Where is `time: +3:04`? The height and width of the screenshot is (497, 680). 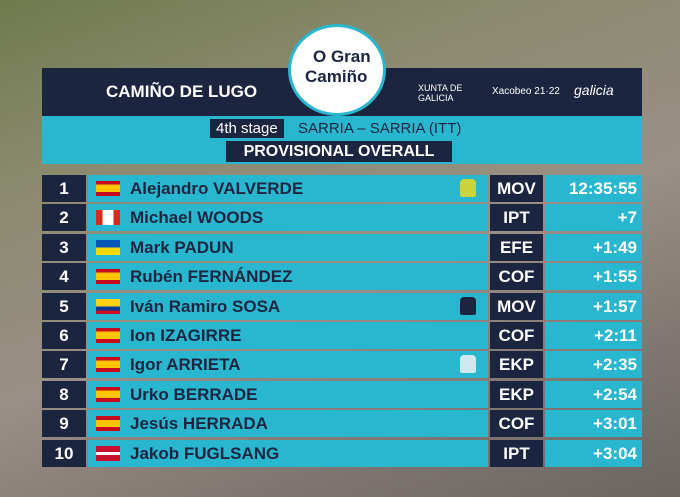 time: +3:04 is located at coordinates (615, 453).